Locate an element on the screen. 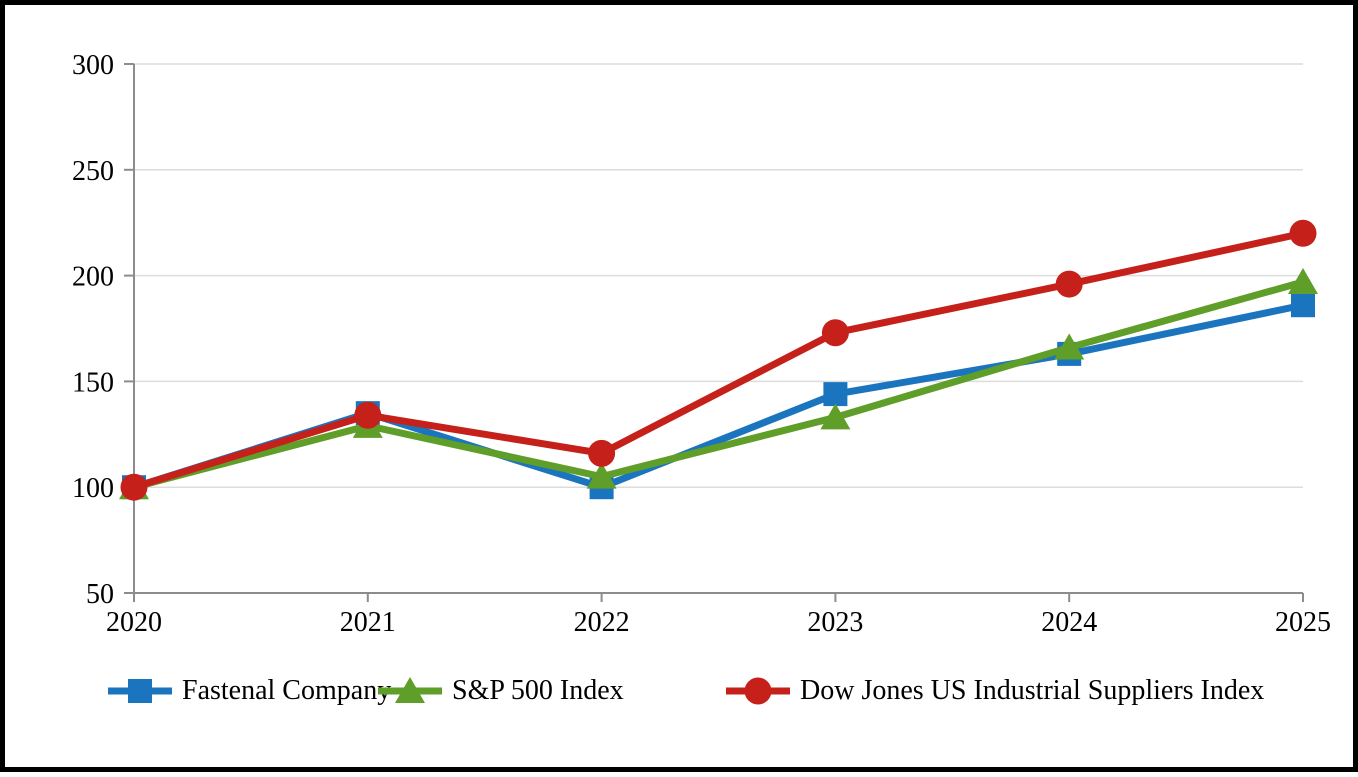  y-tick-label-250: 250 is located at coordinates (93, 171).